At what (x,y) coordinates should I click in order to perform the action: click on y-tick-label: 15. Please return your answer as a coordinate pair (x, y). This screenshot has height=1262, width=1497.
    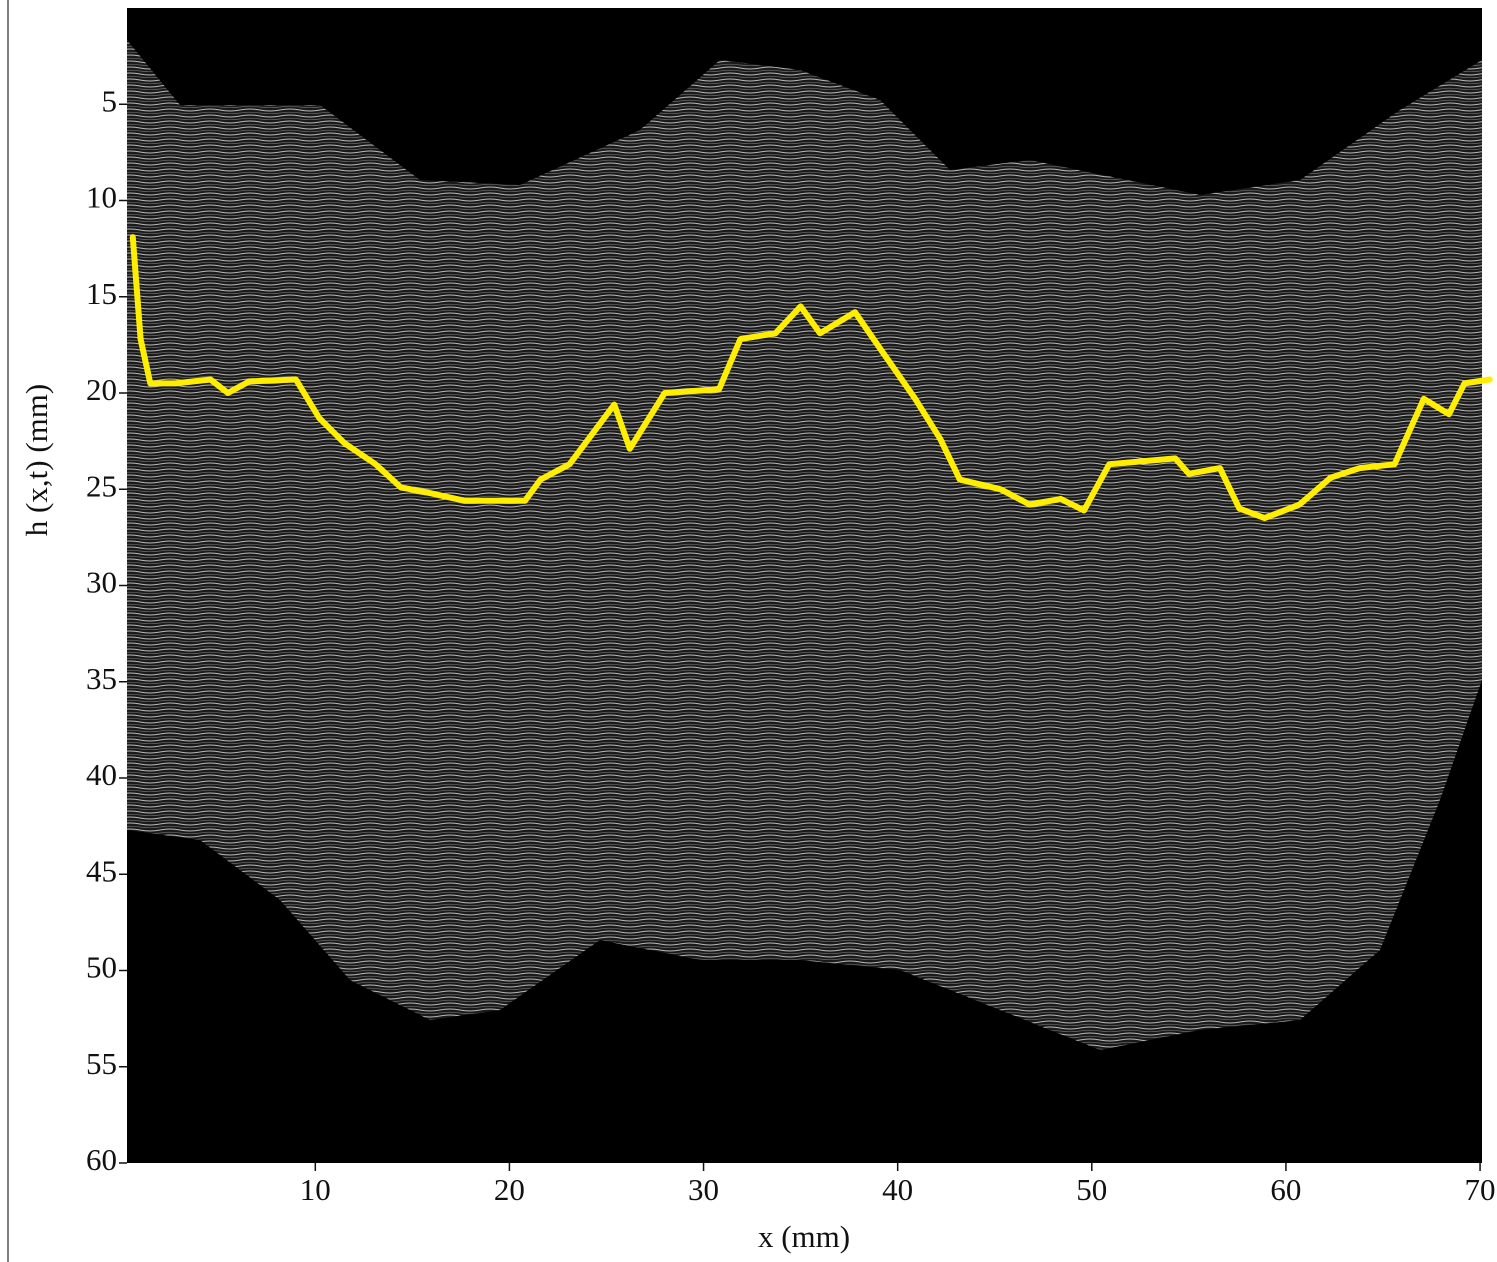
    Looking at the image, I should click on (101, 293).